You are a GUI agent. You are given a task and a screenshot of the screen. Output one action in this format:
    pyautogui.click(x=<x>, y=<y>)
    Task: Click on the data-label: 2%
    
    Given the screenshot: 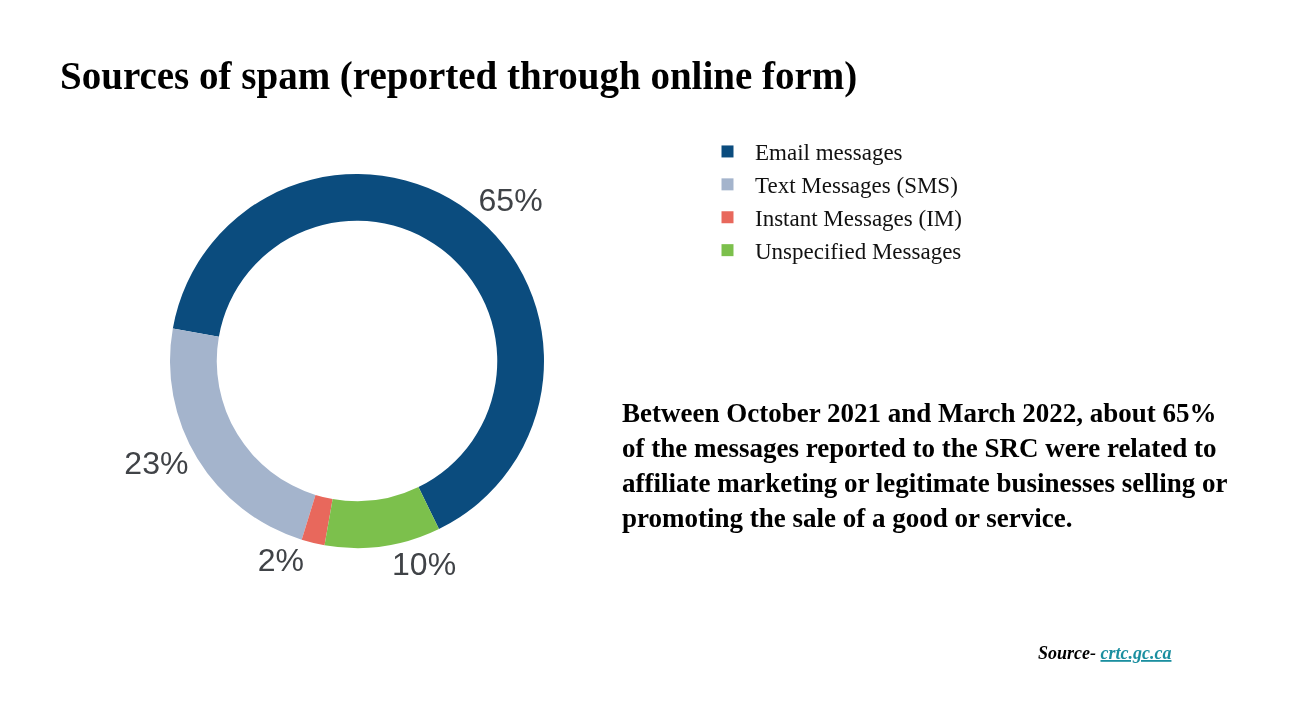 What is the action you would take?
    pyautogui.click(x=281, y=559)
    